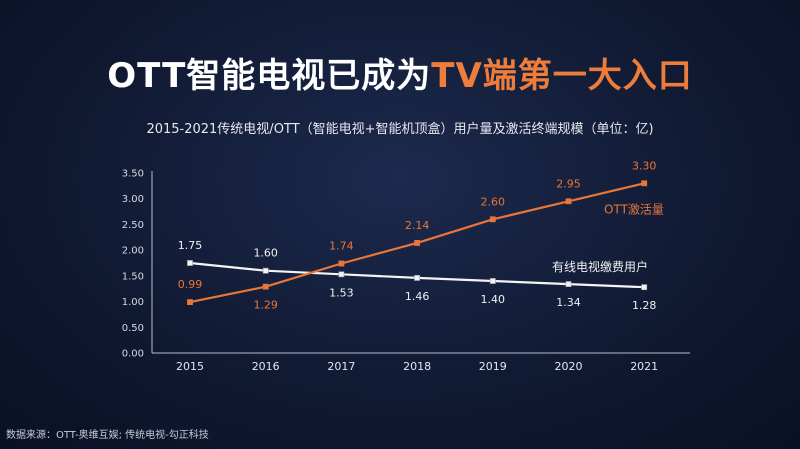 The width and height of the screenshot is (800, 449). What do you see at coordinates (568, 183) in the screenshot?
I see `ott-data-label: 2.95` at bounding box center [568, 183].